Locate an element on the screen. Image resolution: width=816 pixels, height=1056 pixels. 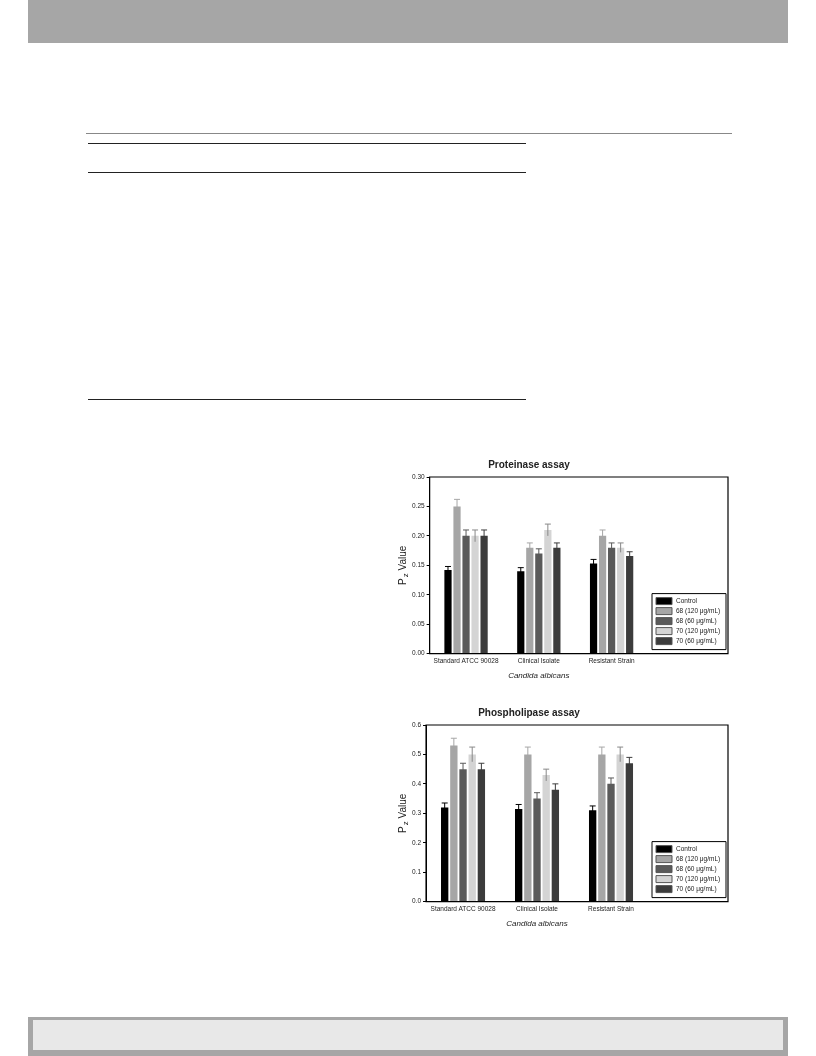
chart-title: Phospholipase assay is located at coordinates (529, 712).